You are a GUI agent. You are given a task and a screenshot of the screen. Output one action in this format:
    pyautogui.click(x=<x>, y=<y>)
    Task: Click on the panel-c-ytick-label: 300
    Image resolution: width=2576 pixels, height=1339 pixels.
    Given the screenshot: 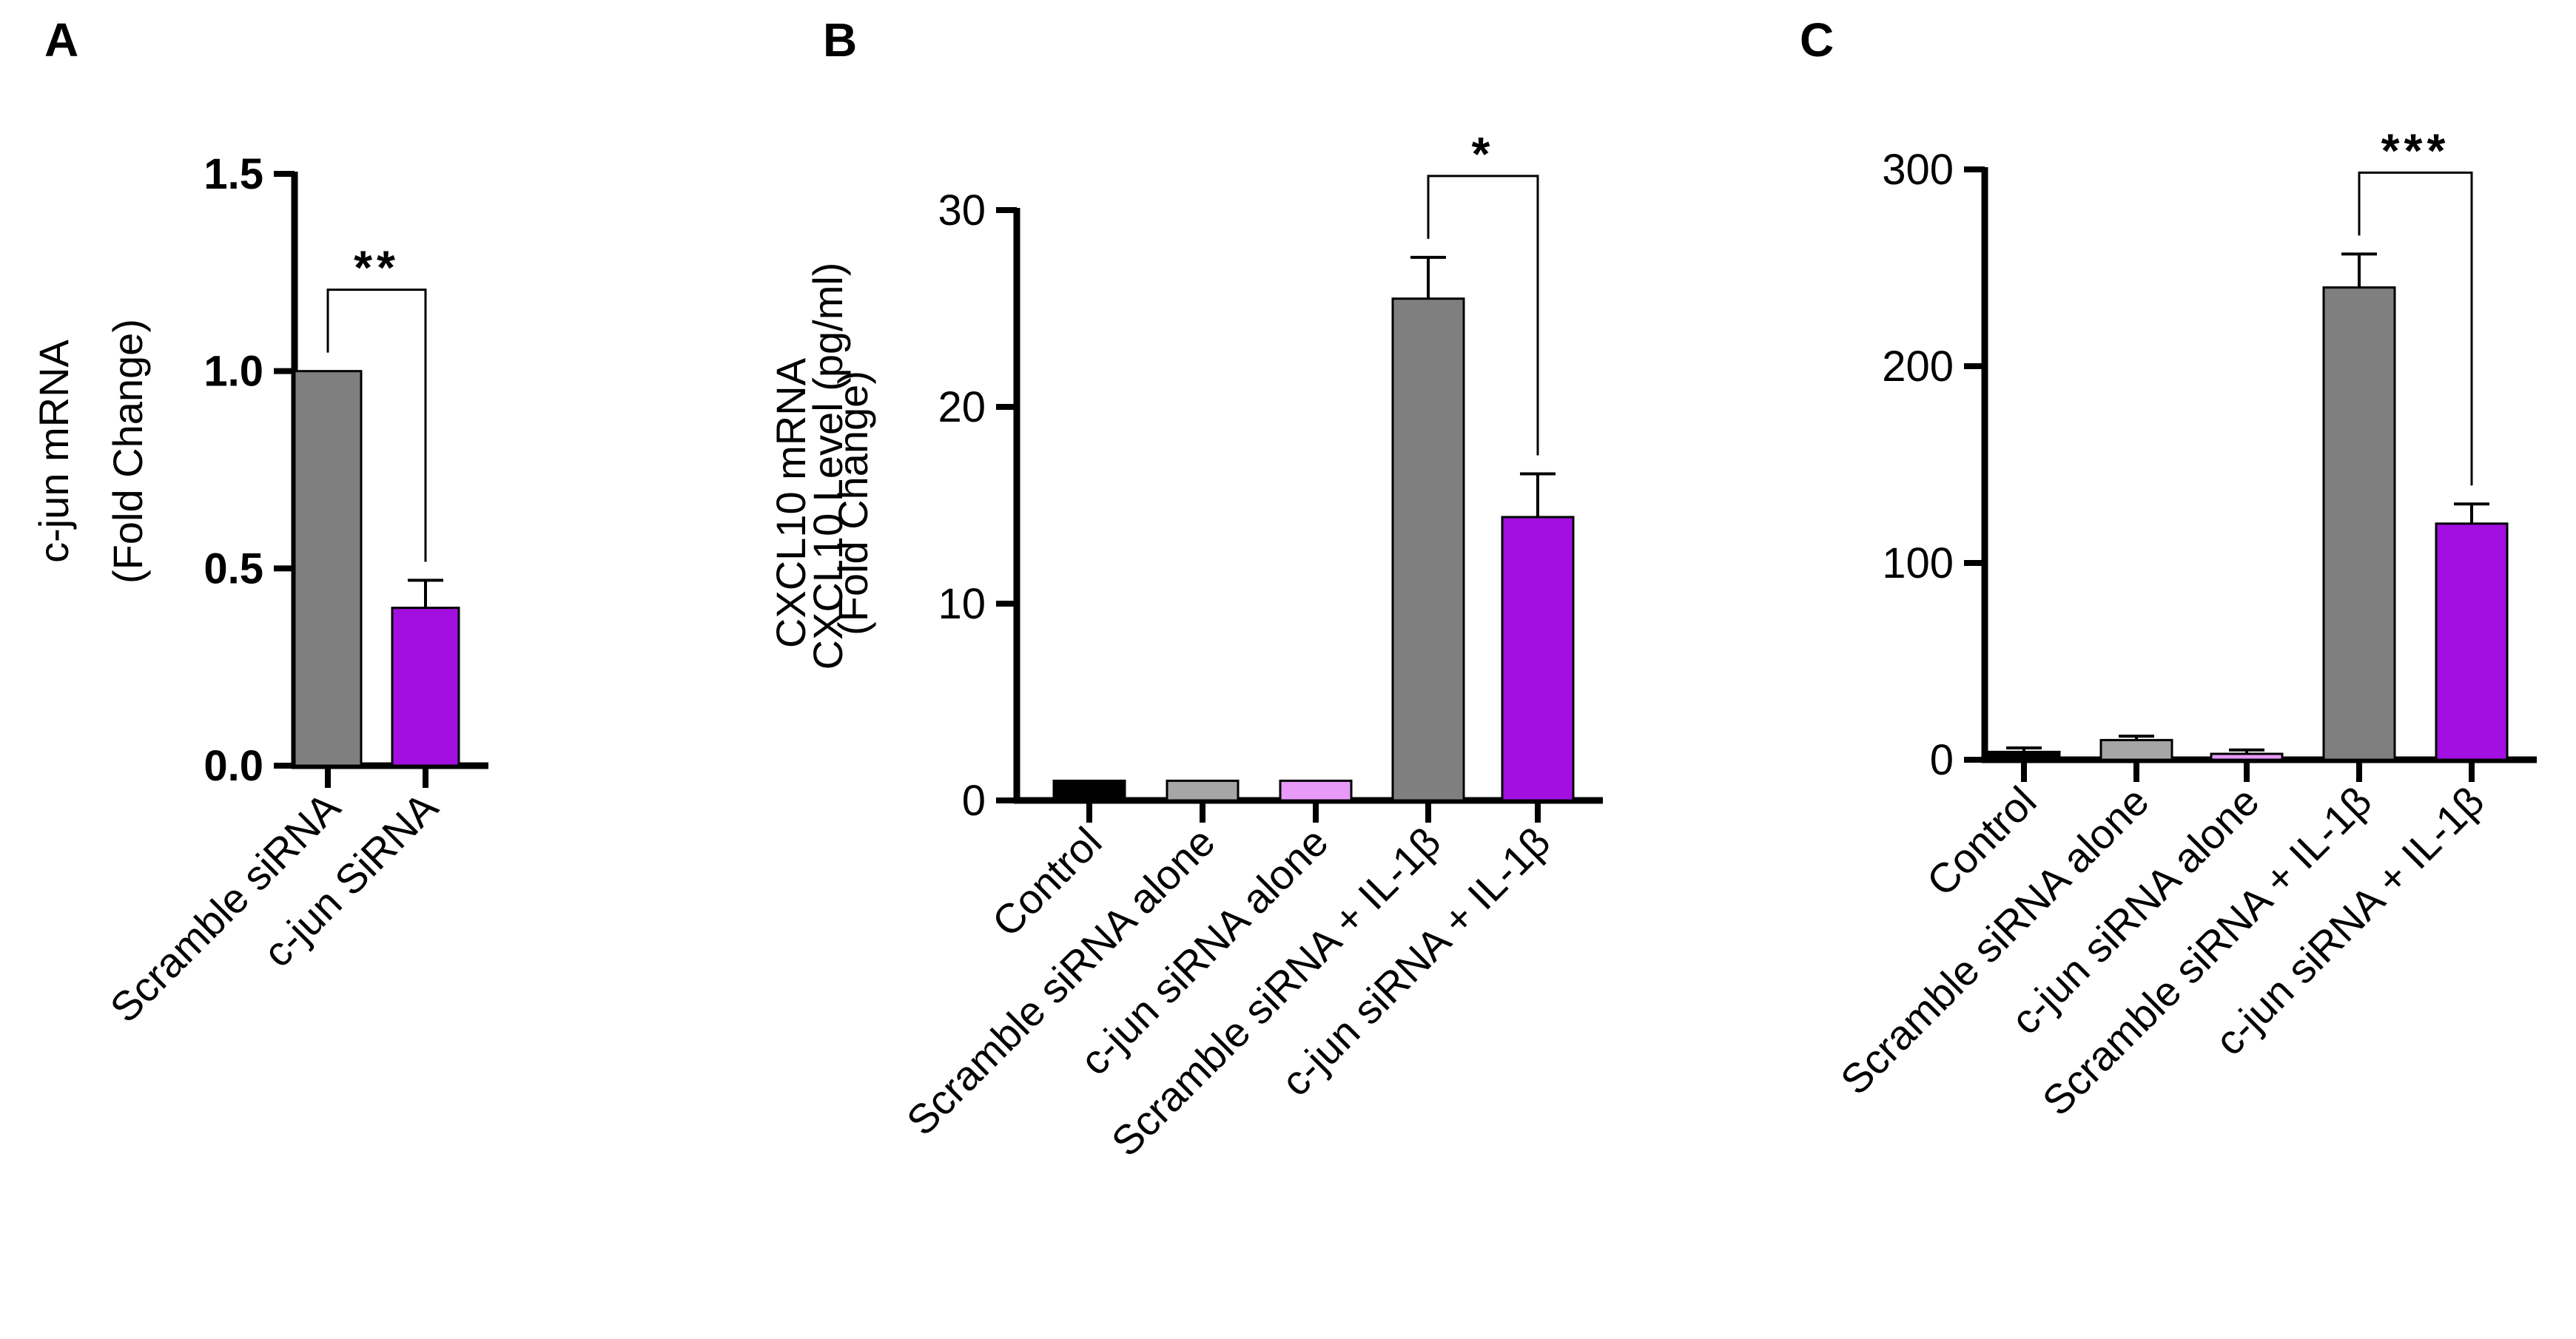 What is the action you would take?
    pyautogui.click(x=1918, y=170)
    